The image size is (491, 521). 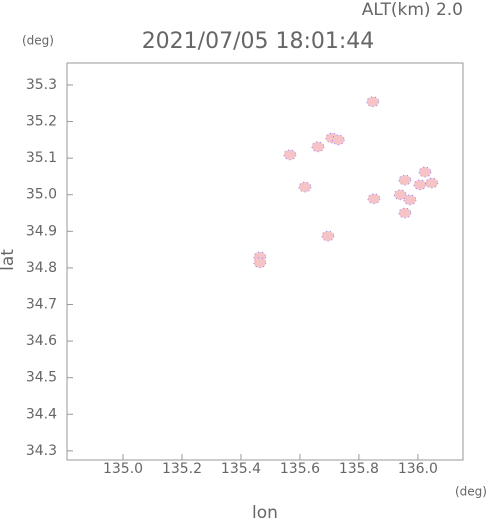 I want to click on y-axis-label: lat, so click(x=9, y=260).